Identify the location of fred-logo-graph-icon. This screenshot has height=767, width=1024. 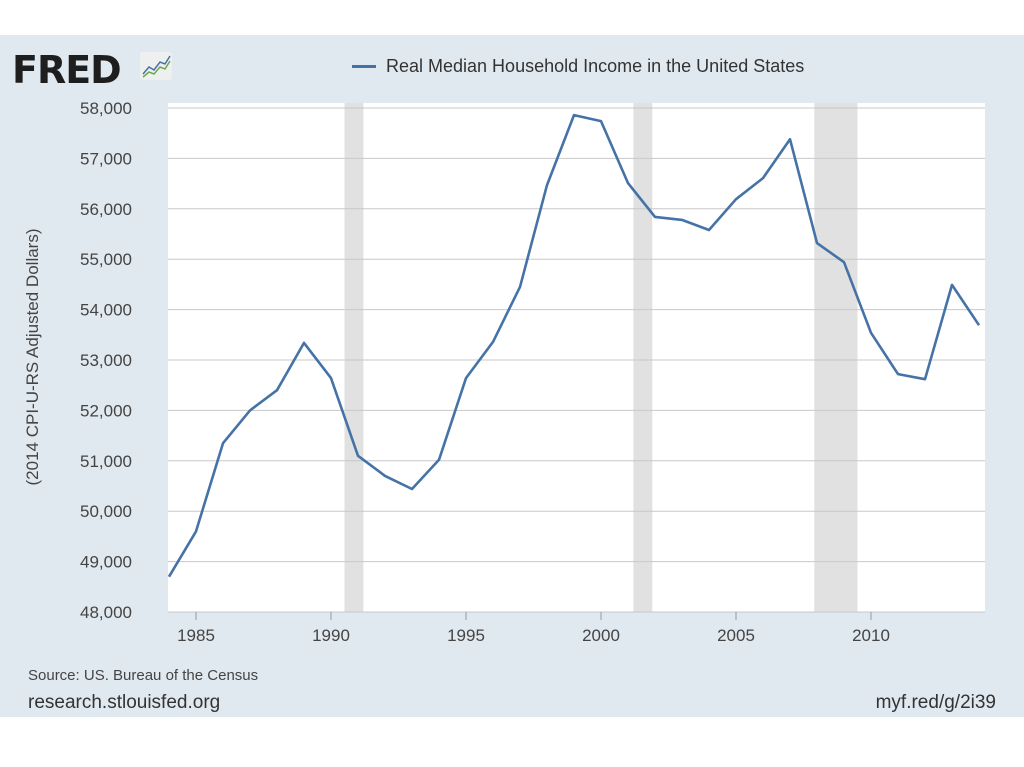
(156, 66).